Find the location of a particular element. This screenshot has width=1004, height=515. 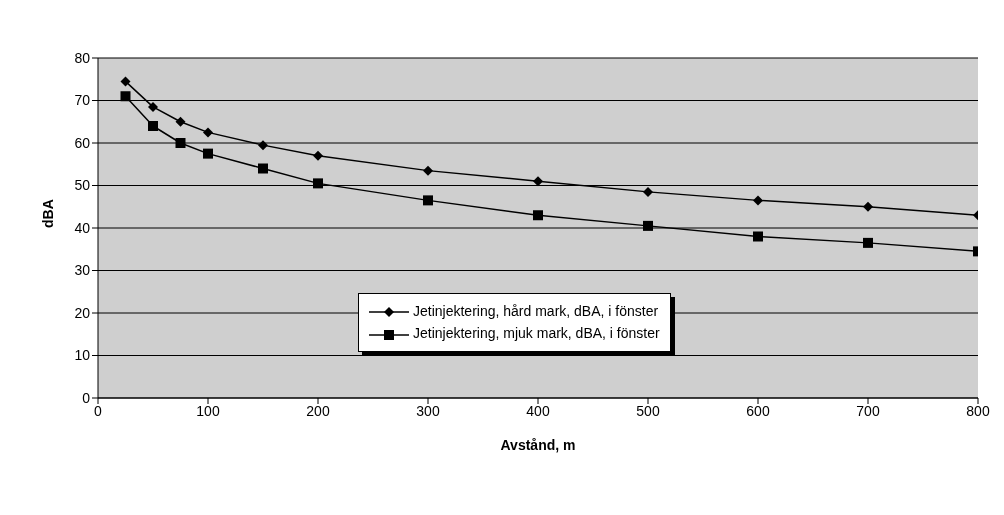

y-tick-label: 60 is located at coordinates (82, 142).